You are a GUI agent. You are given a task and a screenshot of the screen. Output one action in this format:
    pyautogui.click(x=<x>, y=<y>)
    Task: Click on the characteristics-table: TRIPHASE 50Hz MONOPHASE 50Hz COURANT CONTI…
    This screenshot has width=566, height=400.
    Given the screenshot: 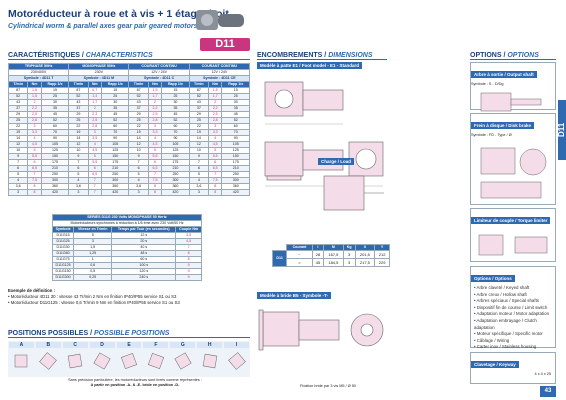 What is the action you would take?
    pyautogui.click(x=129, y=129)
    